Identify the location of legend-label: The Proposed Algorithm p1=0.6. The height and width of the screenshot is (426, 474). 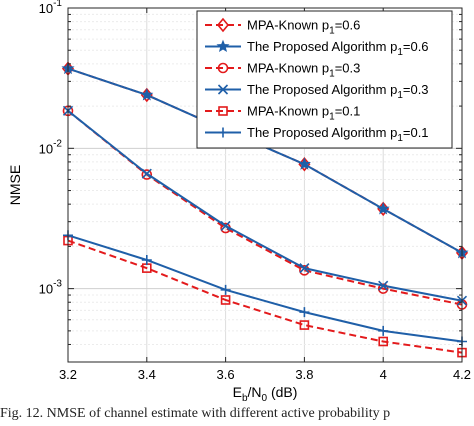
(338, 48).